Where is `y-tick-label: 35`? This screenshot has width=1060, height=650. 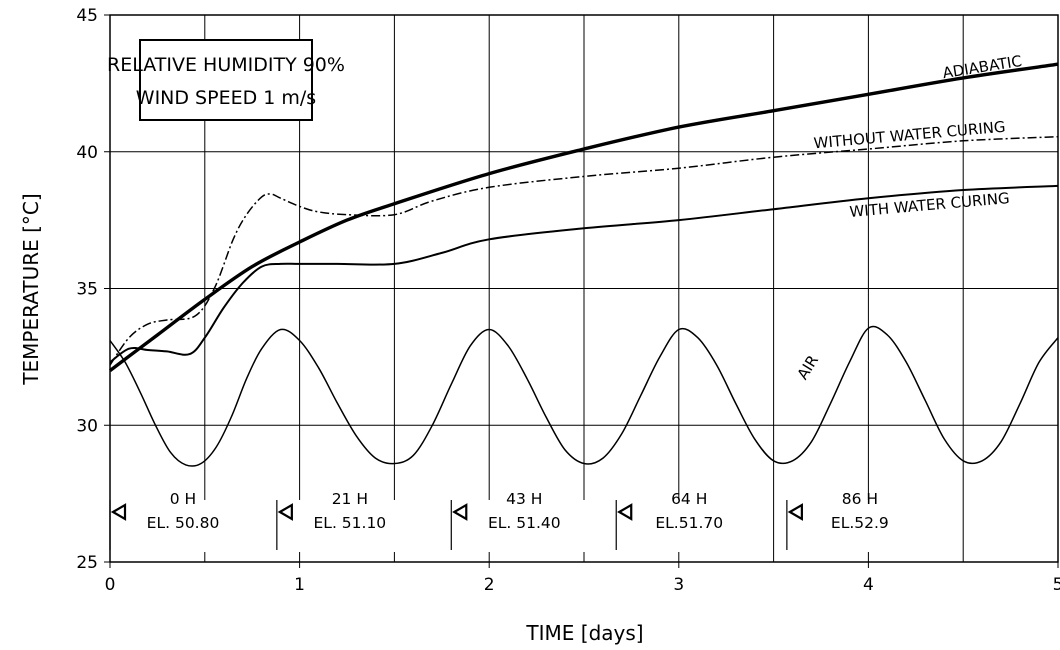
y-tick-label: 35 is located at coordinates (87, 290).